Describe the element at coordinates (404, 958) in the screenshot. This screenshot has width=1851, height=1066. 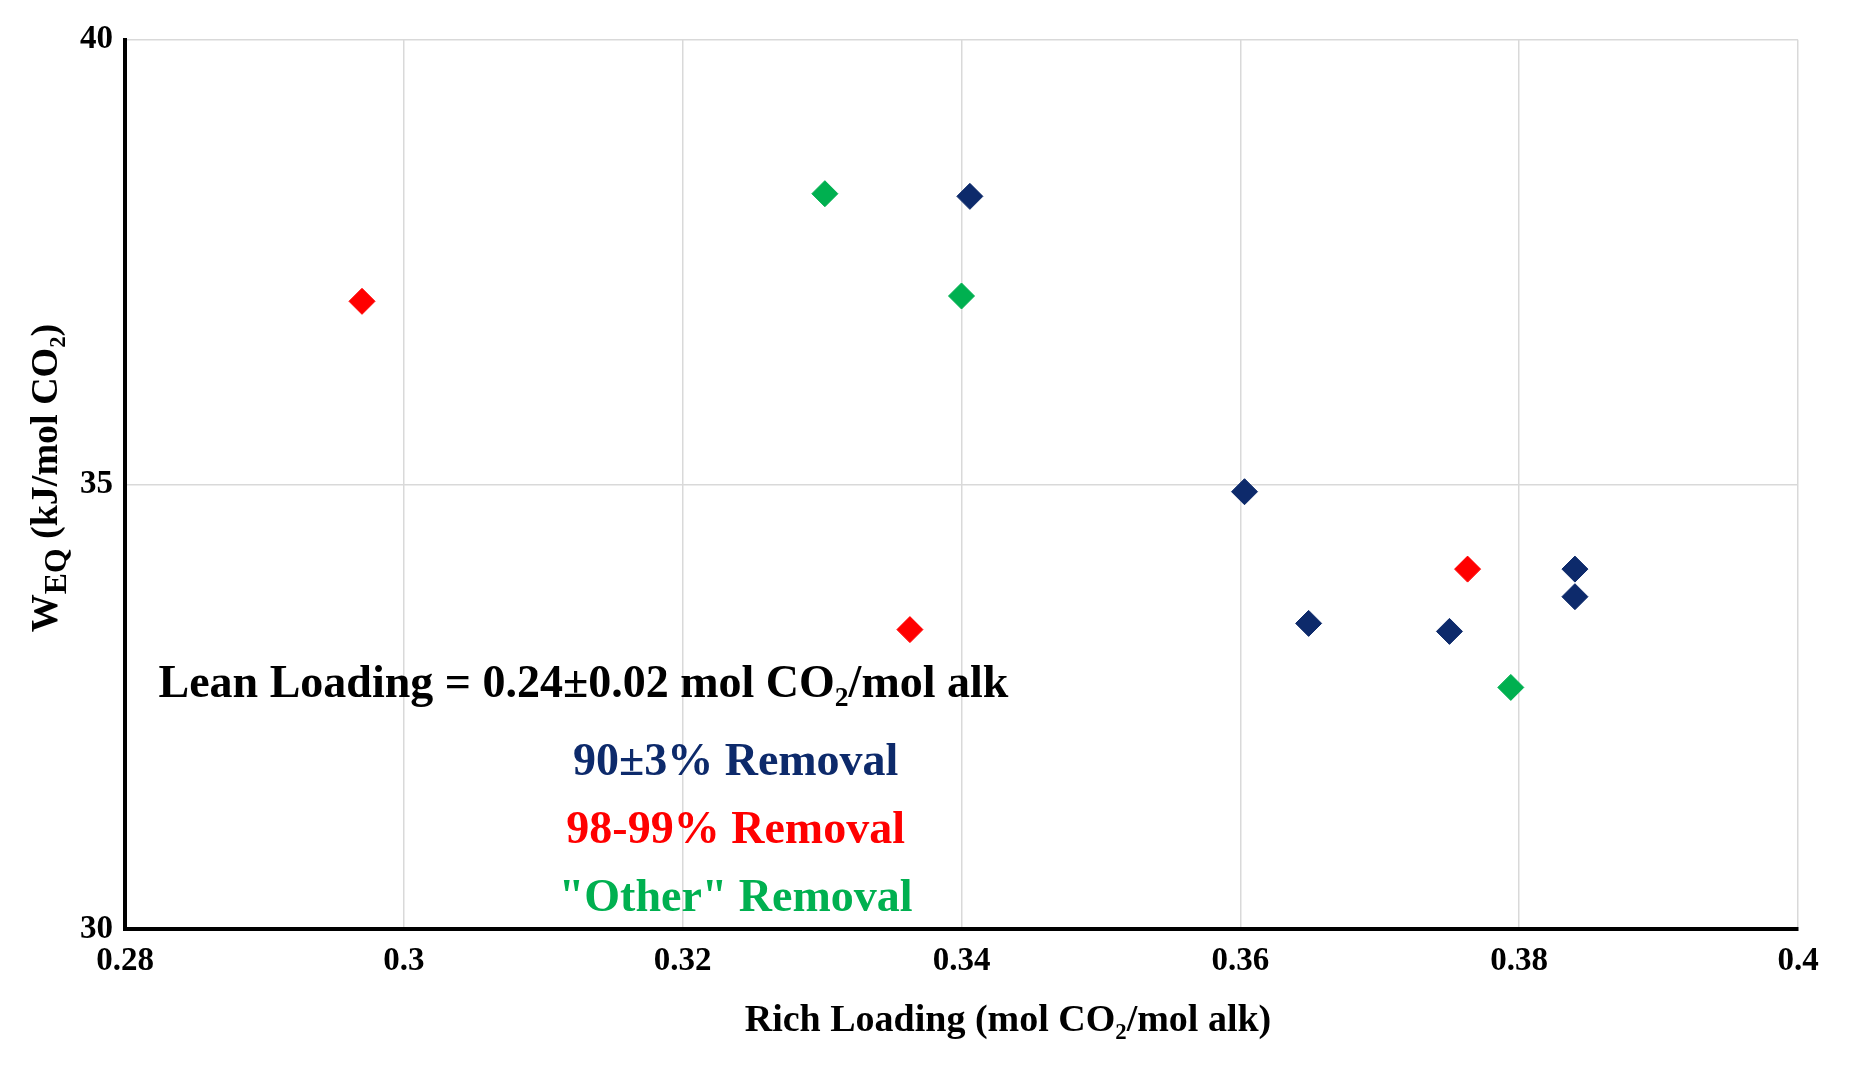
I see `x-tick-label: 0.3` at that location.